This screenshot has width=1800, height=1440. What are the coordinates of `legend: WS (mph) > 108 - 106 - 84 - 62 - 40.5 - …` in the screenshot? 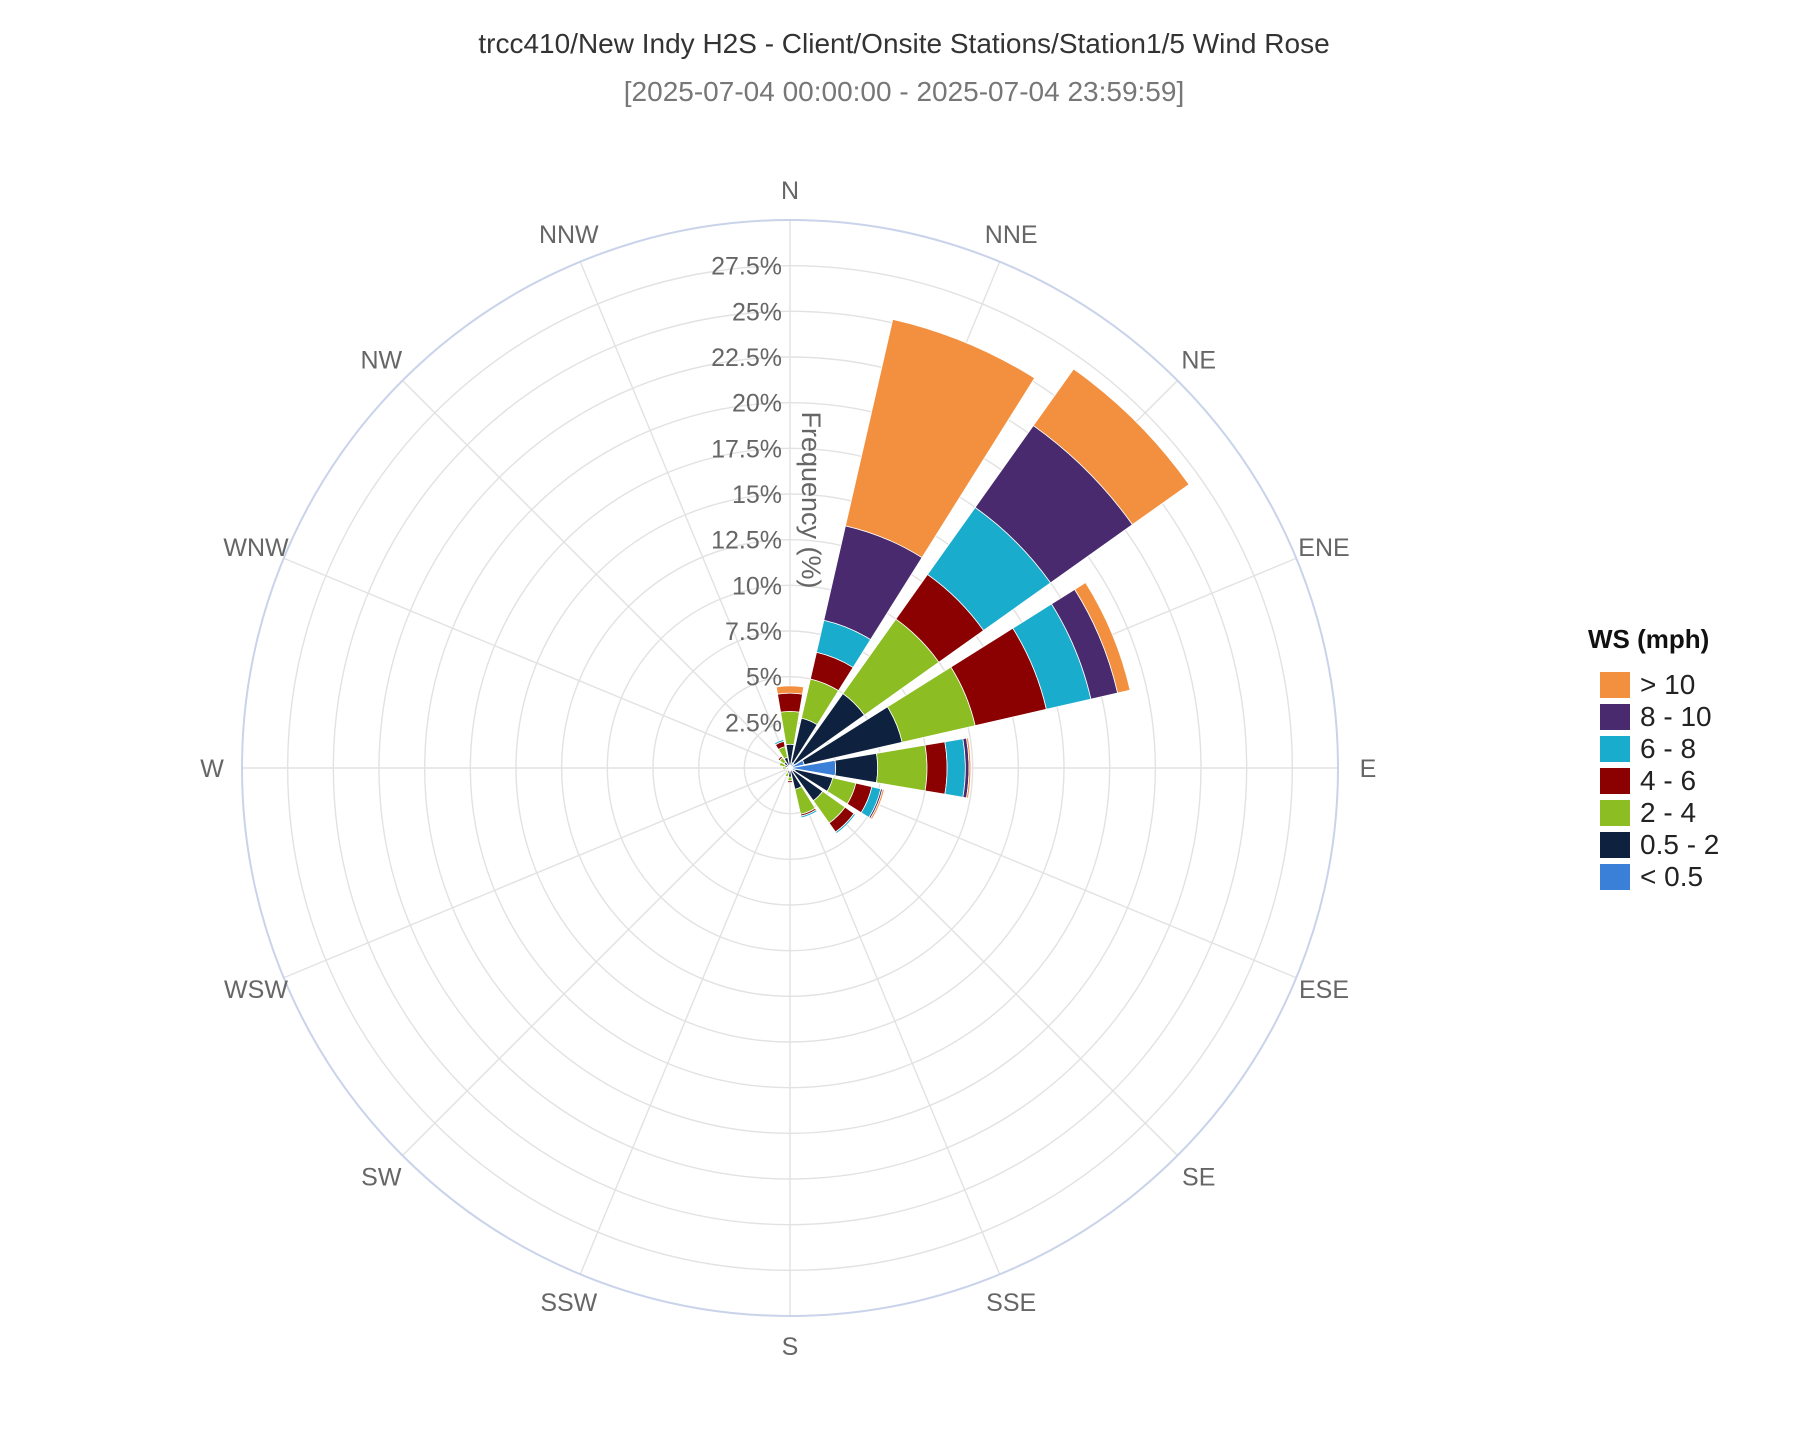 It's located at (1653, 758).